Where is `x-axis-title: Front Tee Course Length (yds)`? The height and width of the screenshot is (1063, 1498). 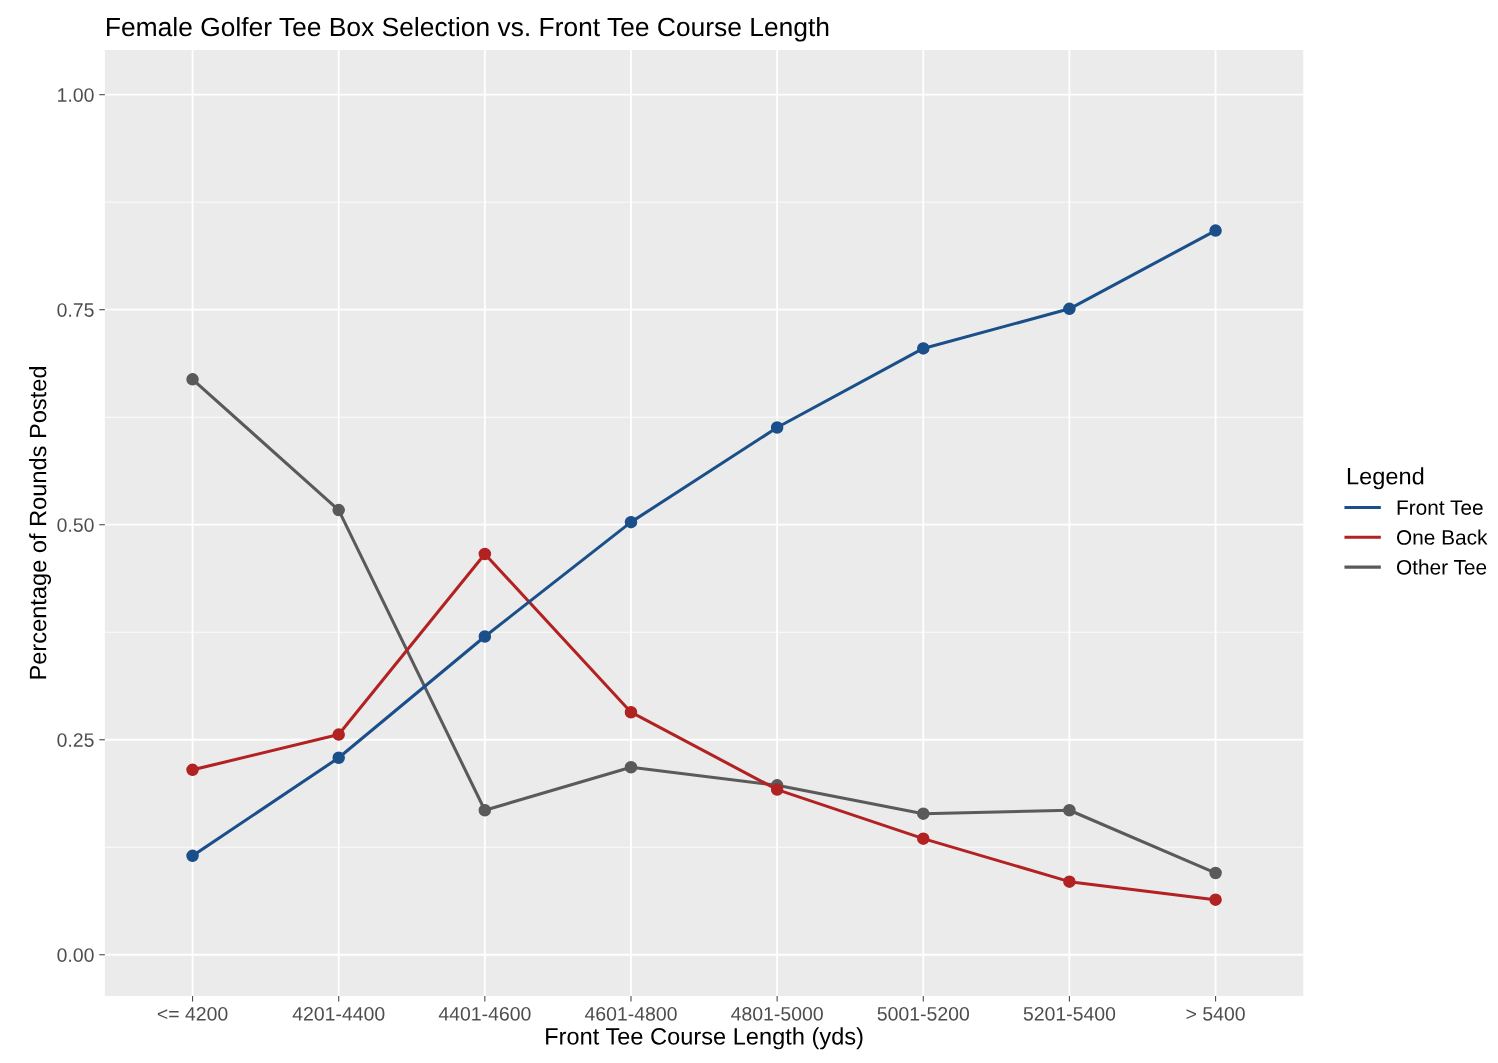
x-axis-title: Front Tee Course Length (yds) is located at coordinates (704, 1038).